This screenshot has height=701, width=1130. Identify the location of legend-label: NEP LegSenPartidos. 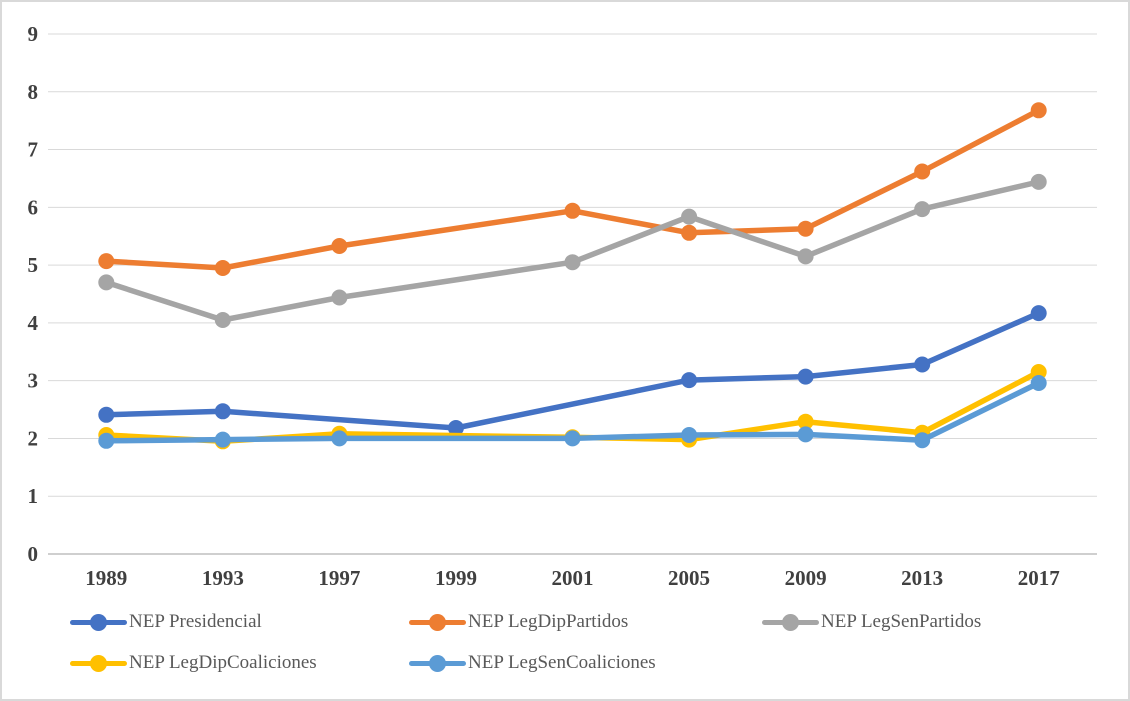
(901, 621).